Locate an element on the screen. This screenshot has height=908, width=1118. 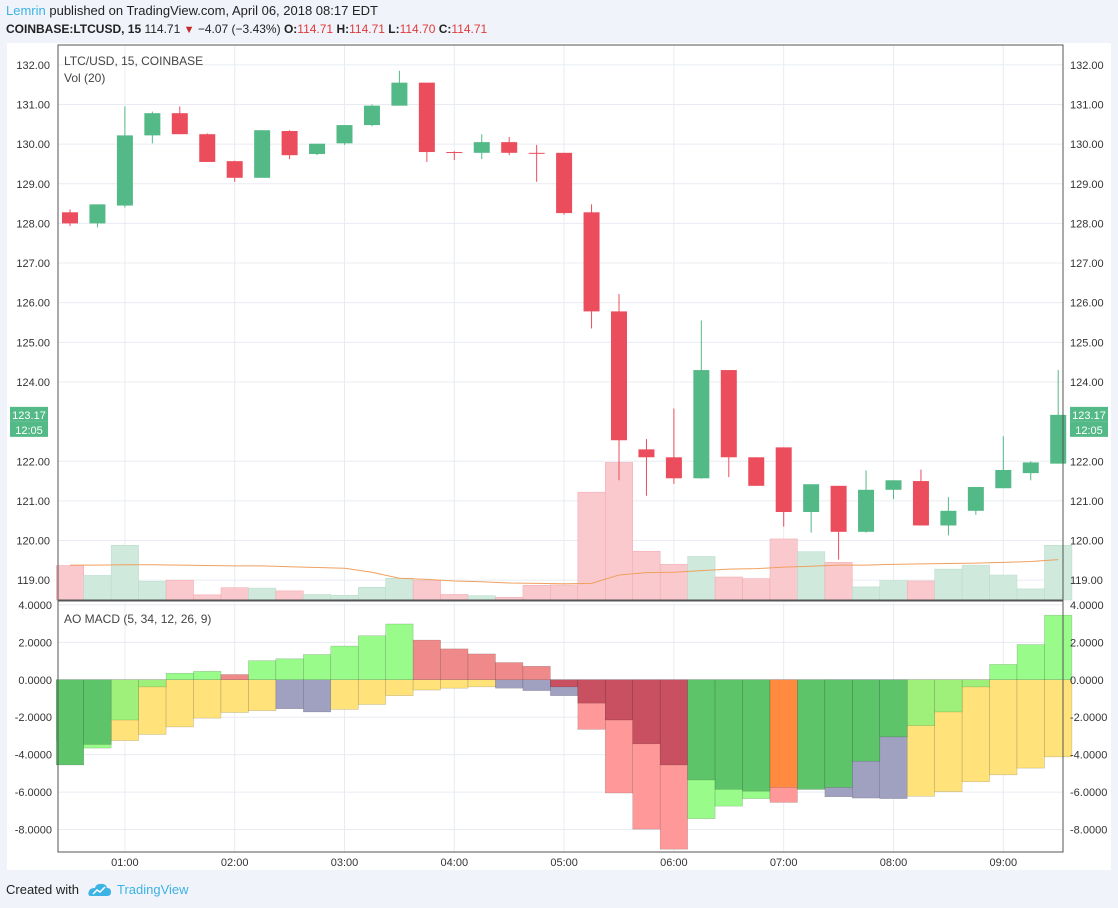
author-link: Lemrin is located at coordinates (26, 10).